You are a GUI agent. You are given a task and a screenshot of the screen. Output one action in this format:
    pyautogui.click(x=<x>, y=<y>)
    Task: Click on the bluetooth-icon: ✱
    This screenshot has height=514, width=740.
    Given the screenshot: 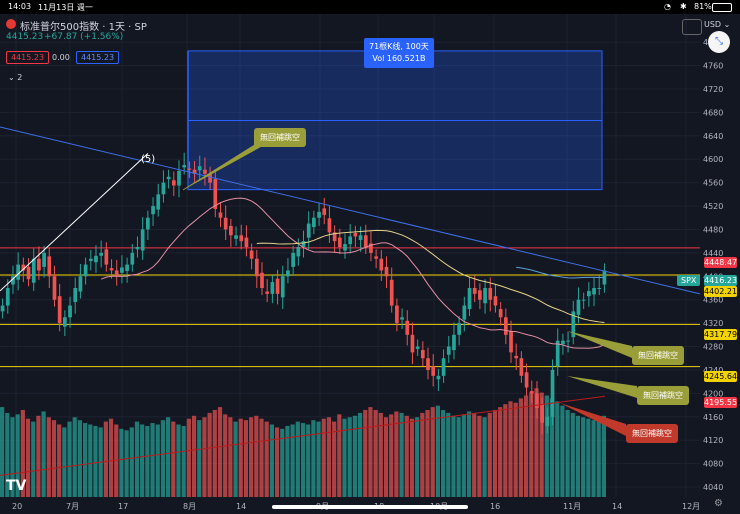 What is the action you would take?
    pyautogui.click(x=683, y=6)
    